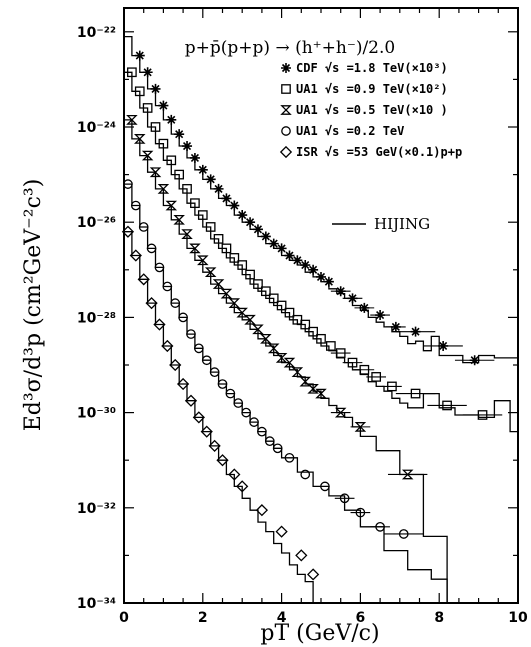 This screenshot has height=647, width=531. What do you see at coordinates (379, 152) in the screenshot?
I see `legend-label: ISR √s =53 GeV(×0.1)p+p` at bounding box center [379, 152].